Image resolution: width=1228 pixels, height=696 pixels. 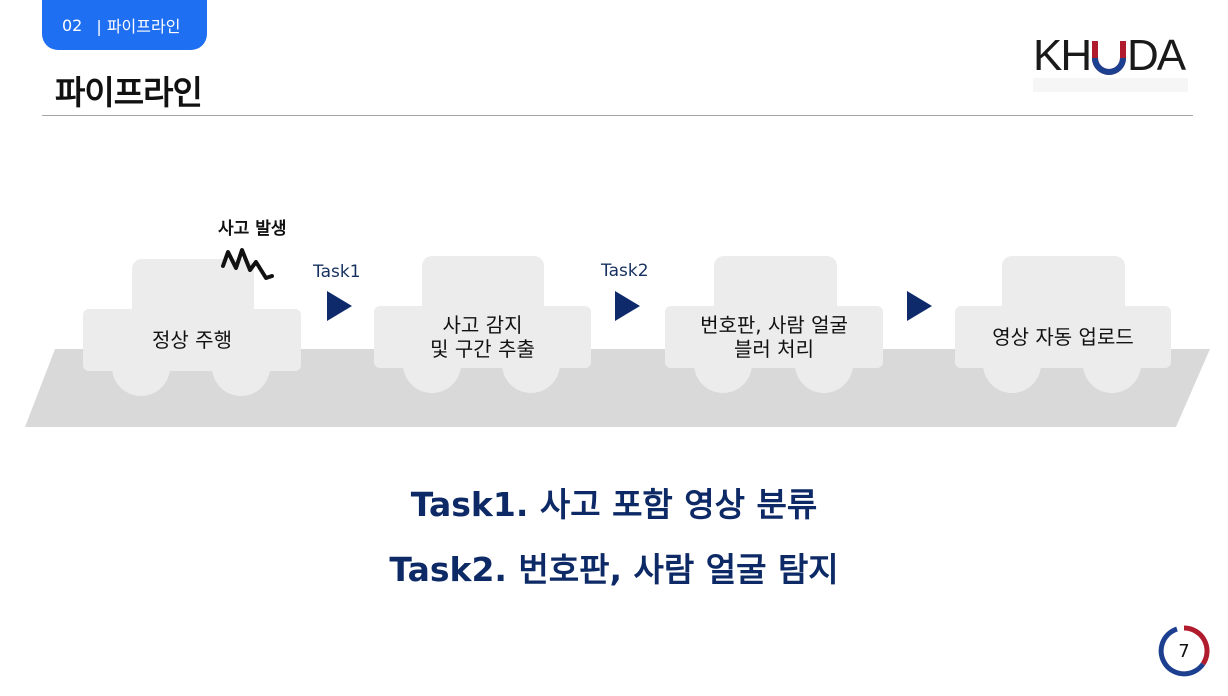 What do you see at coordinates (614, 569) in the screenshot?
I see `task2-description: Task2. 번호판, 사람 얼굴 탐지` at bounding box center [614, 569].